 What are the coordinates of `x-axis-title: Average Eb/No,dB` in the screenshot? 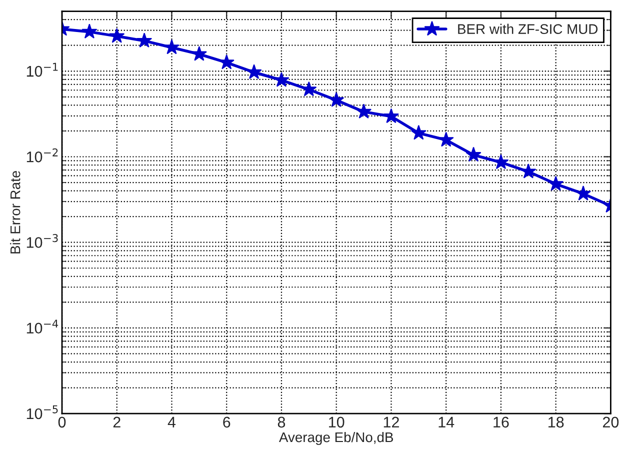 It's located at (336, 438).